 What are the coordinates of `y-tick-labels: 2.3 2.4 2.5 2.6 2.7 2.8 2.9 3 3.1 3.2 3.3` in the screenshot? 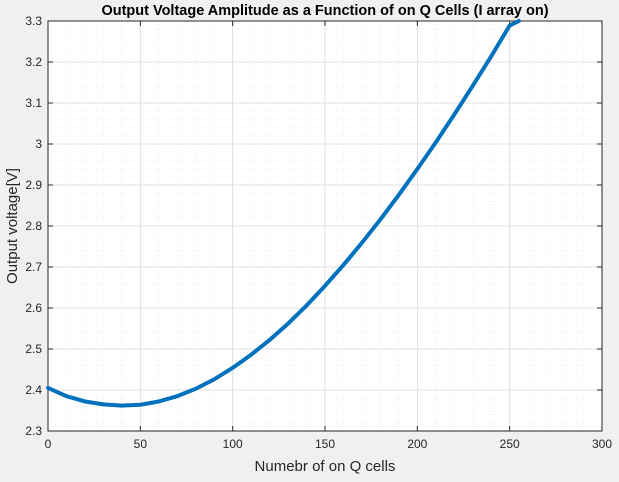 It's located at (33, 226).